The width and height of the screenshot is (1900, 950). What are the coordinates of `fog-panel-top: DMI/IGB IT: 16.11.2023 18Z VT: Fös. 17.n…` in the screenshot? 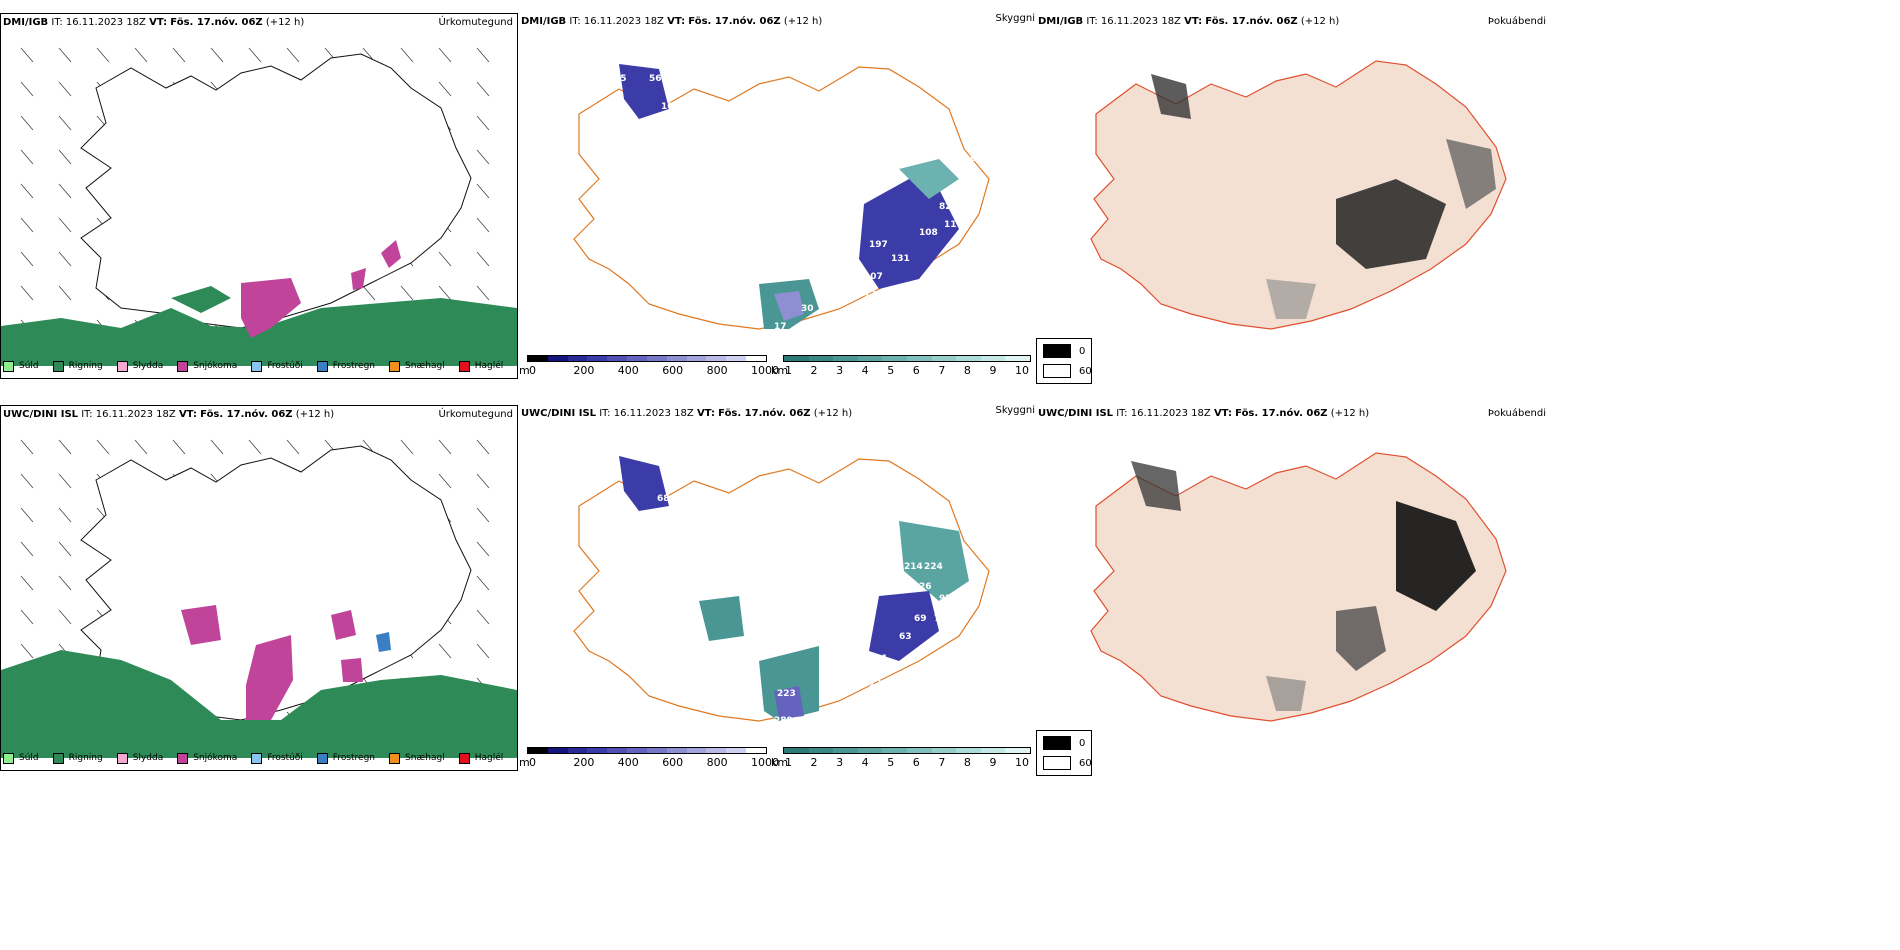 It's located at (1291, 198).